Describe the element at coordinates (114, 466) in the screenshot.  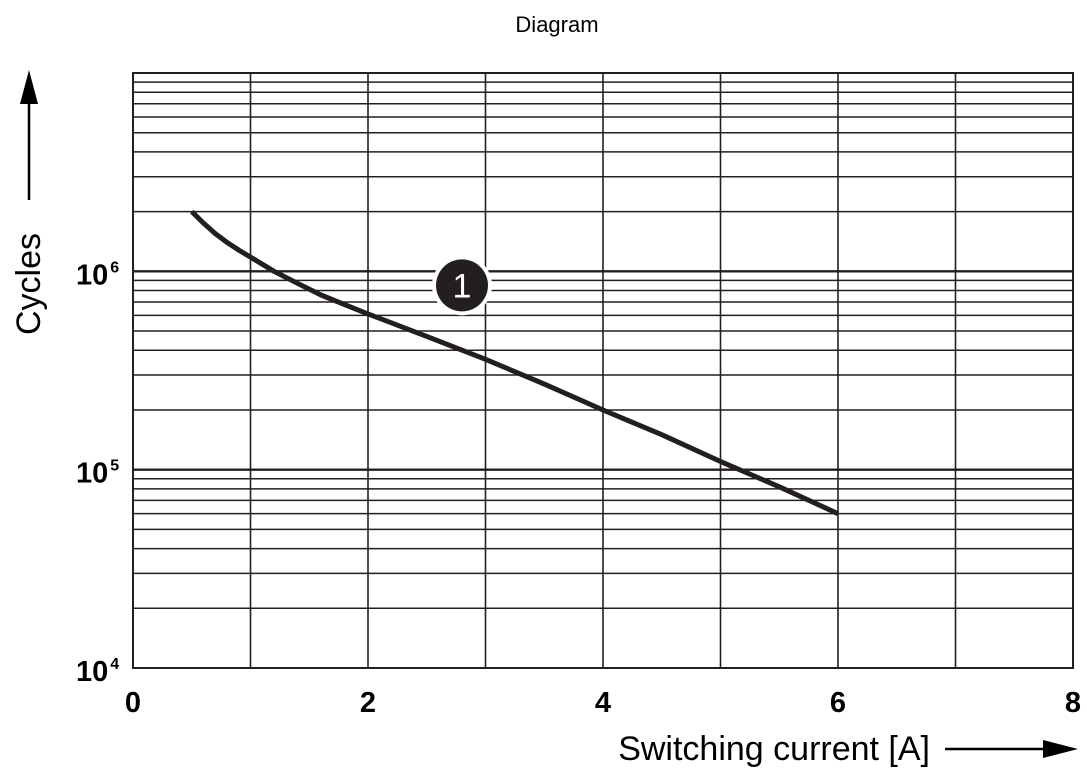
I see `y-tick-exponent: 5` at that location.